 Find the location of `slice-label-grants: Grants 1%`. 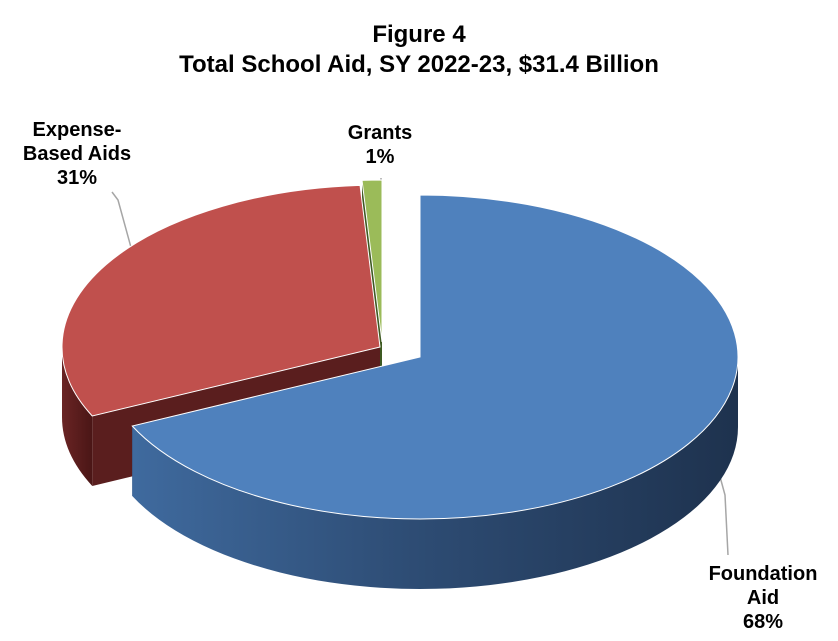

slice-label-grants: Grants 1% is located at coordinates (380, 145).